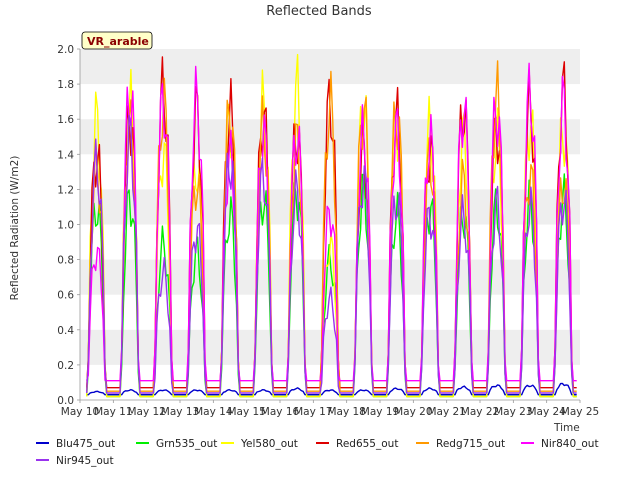 Image resolution: width=640 pixels, height=480 pixels. What do you see at coordinates (65, 401) in the screenshot?
I see `y-tick-label: 0.0` at bounding box center [65, 401].